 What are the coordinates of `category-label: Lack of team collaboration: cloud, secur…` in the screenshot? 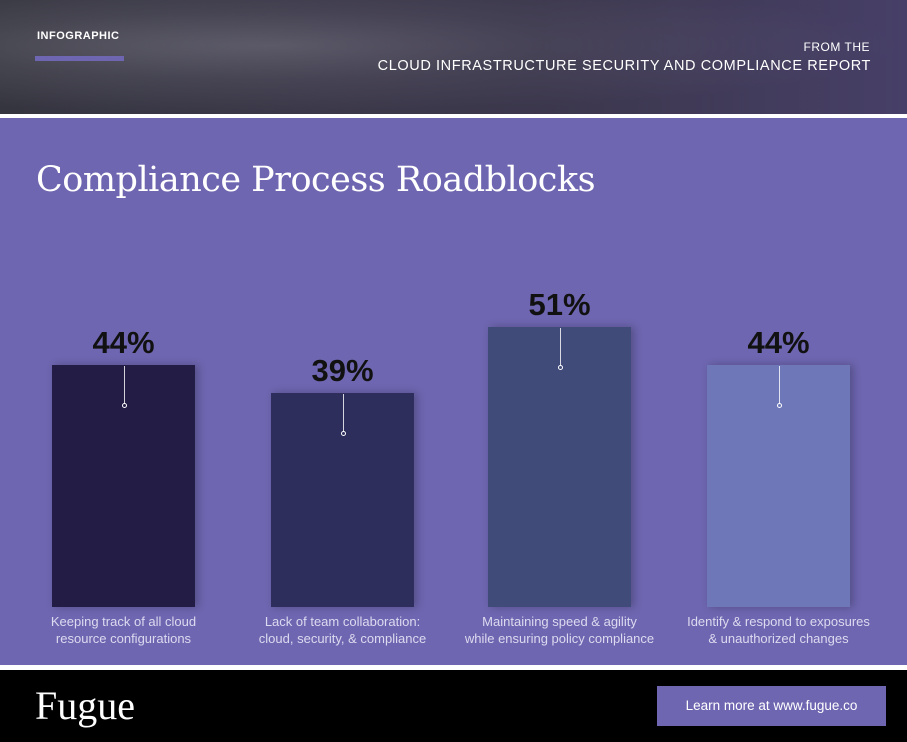 It's located at (342, 630).